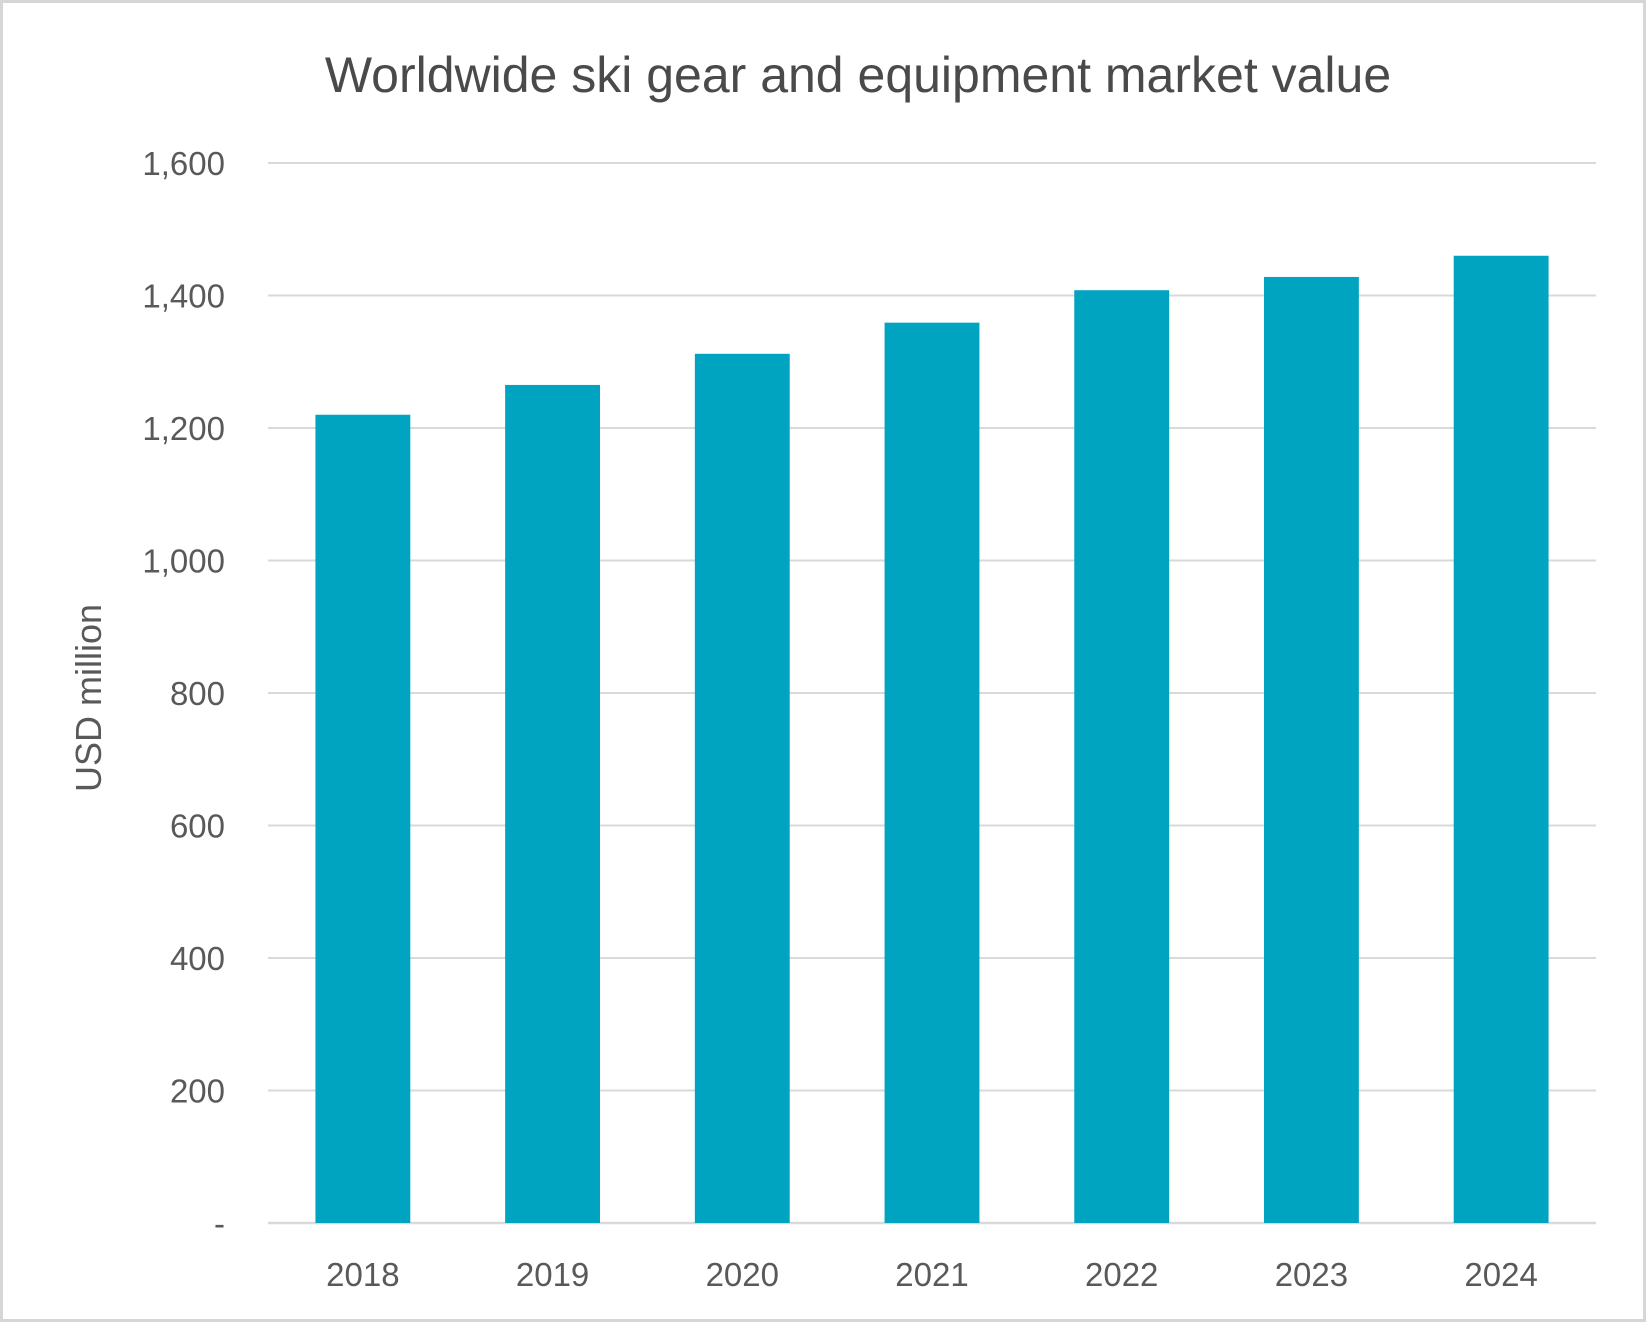 The height and width of the screenshot is (1324, 1646). What do you see at coordinates (183, 561) in the screenshot?
I see `y-tick-label: 1,000` at bounding box center [183, 561].